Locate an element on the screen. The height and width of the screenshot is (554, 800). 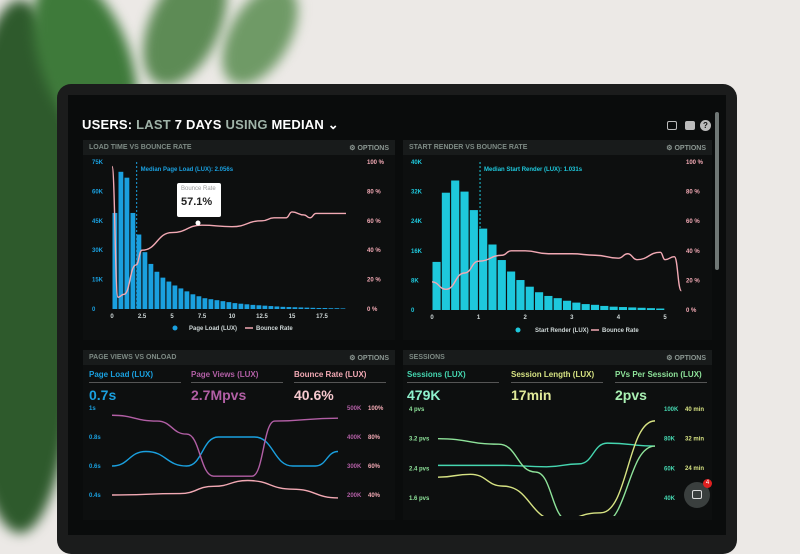
y2-tick-label: 100K is located at coordinates (671, 410).